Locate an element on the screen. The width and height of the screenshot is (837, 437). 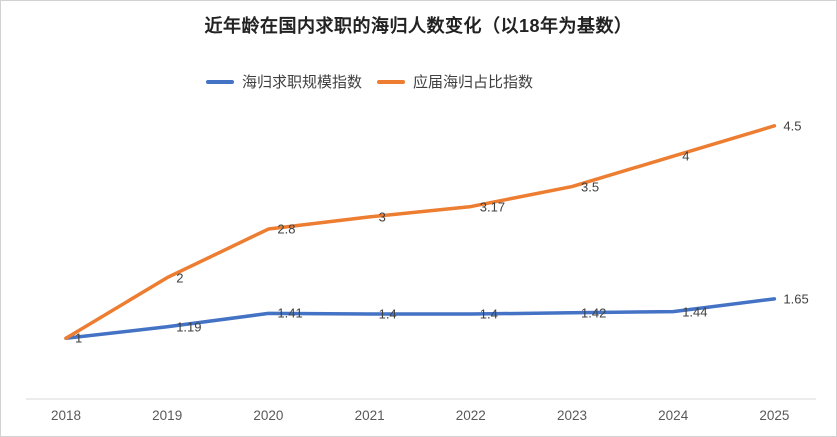
legend-item-1: 应届海归占比指数 is located at coordinates (455, 81).